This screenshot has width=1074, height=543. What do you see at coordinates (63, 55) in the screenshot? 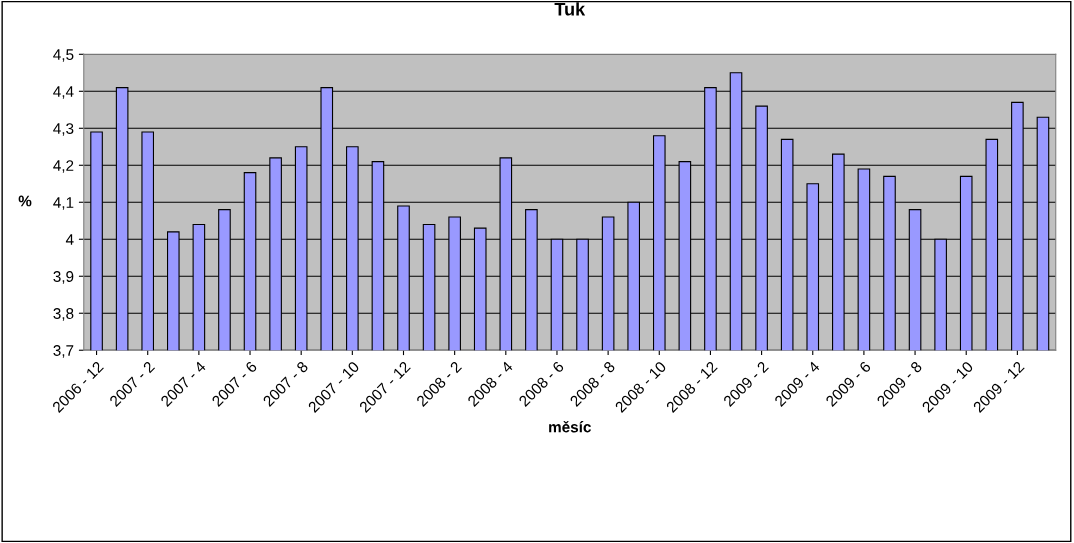
I see `y-tick-label: 4,5` at bounding box center [63, 55].